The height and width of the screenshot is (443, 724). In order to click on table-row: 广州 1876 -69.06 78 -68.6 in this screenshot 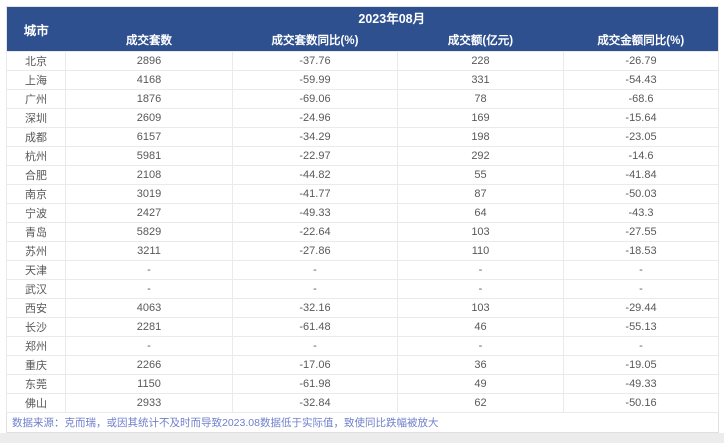, I will do `click(363, 99)`.